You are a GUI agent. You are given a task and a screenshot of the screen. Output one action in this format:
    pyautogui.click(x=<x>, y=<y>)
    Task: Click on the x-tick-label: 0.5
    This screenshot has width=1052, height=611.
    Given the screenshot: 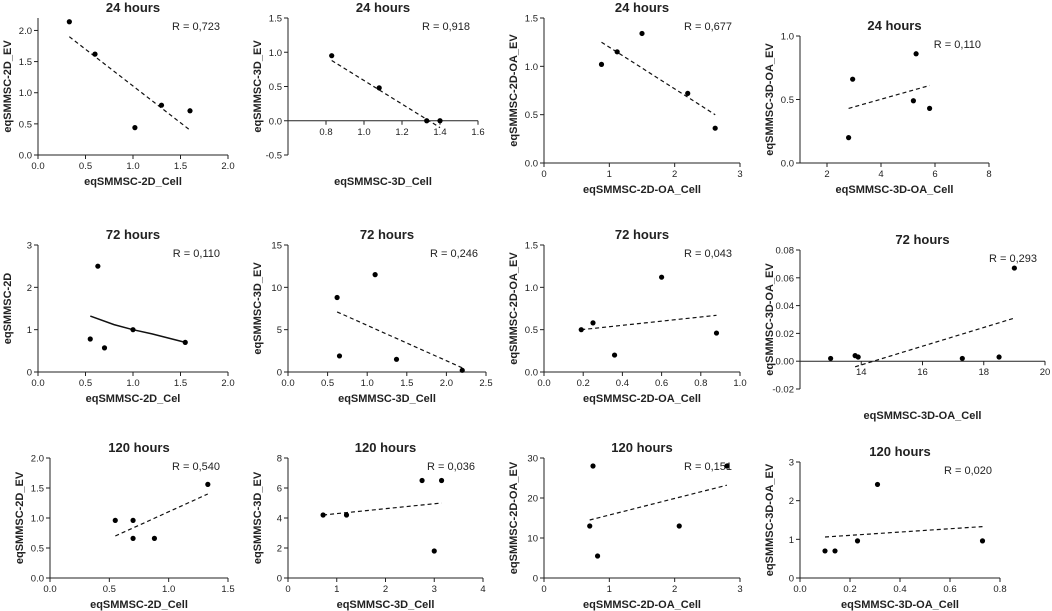 What is the action you would take?
    pyautogui.click(x=85, y=166)
    